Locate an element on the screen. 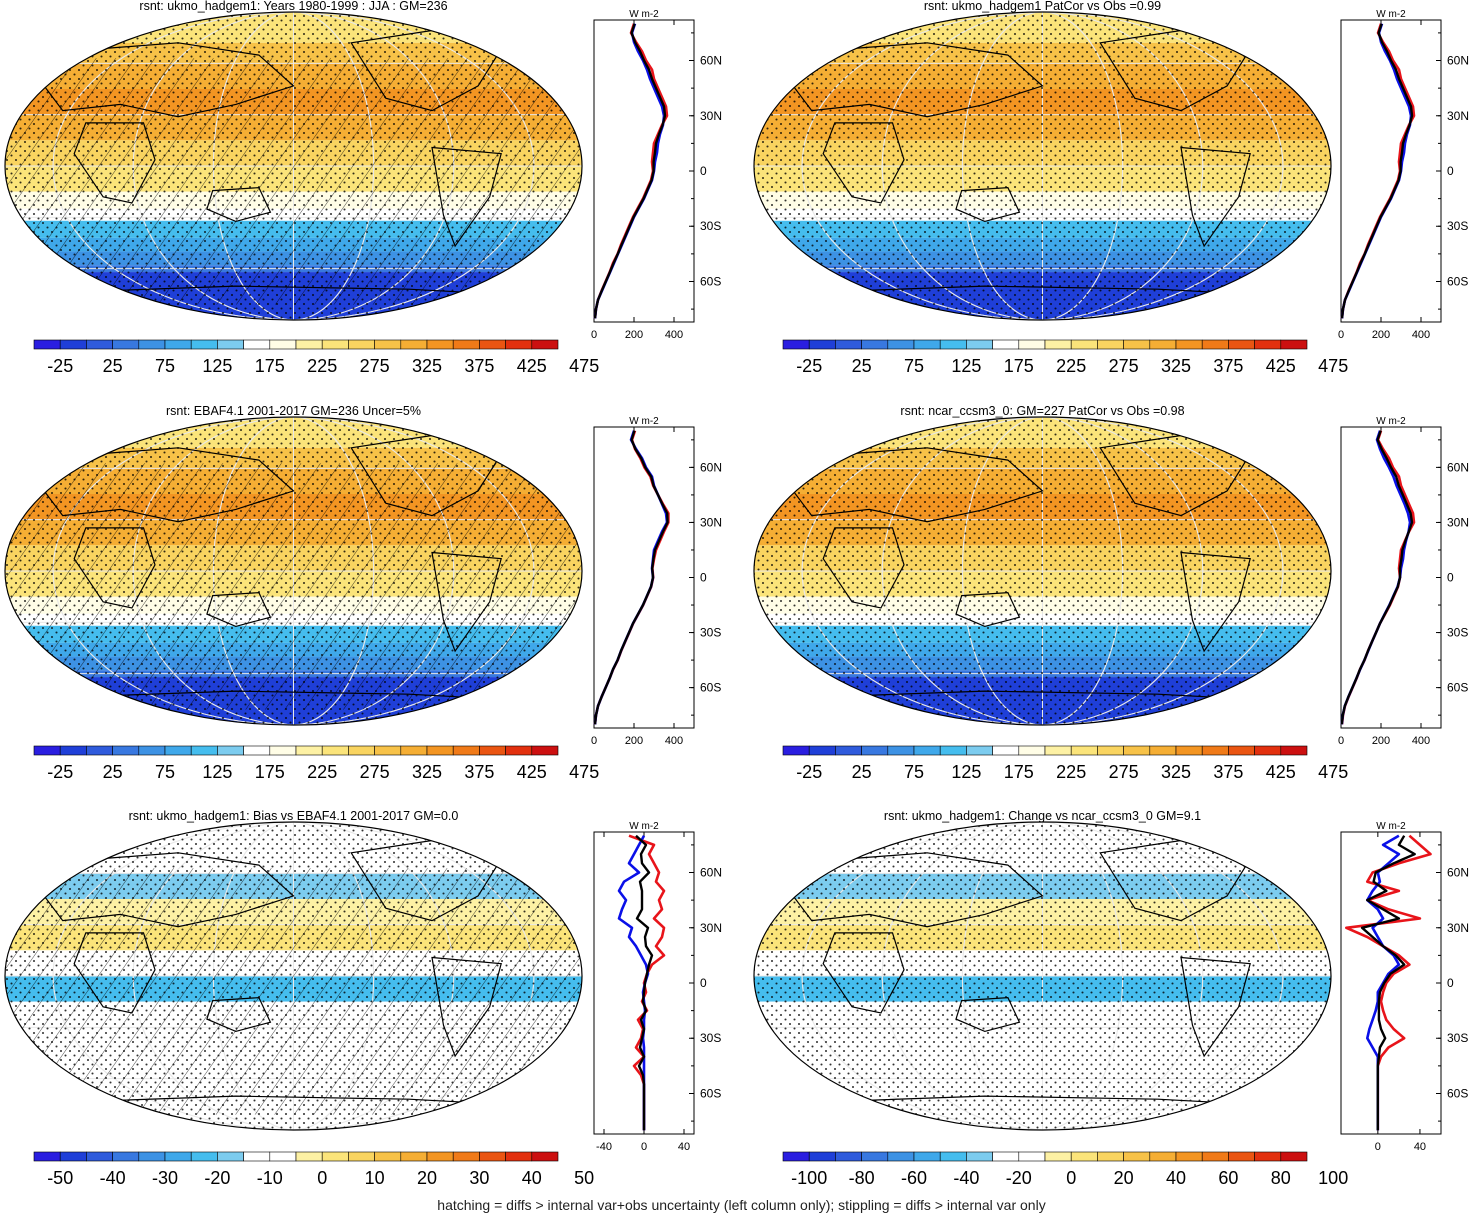 This screenshot has width=1483, height=1215. zonal-panel-1: 60N 30N 0 30S 60S 0 200 400 W m-2 is located at coordinates (656, 175).